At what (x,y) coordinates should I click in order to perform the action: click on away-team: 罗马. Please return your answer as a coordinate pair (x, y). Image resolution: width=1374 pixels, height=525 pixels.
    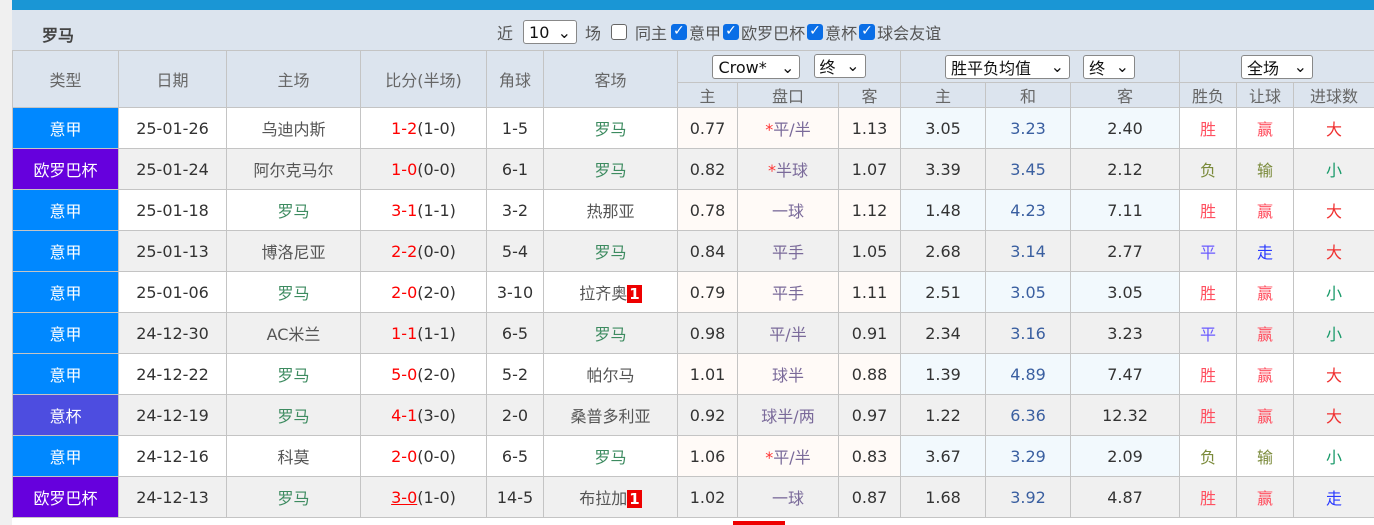
    Looking at the image, I should click on (610, 334).